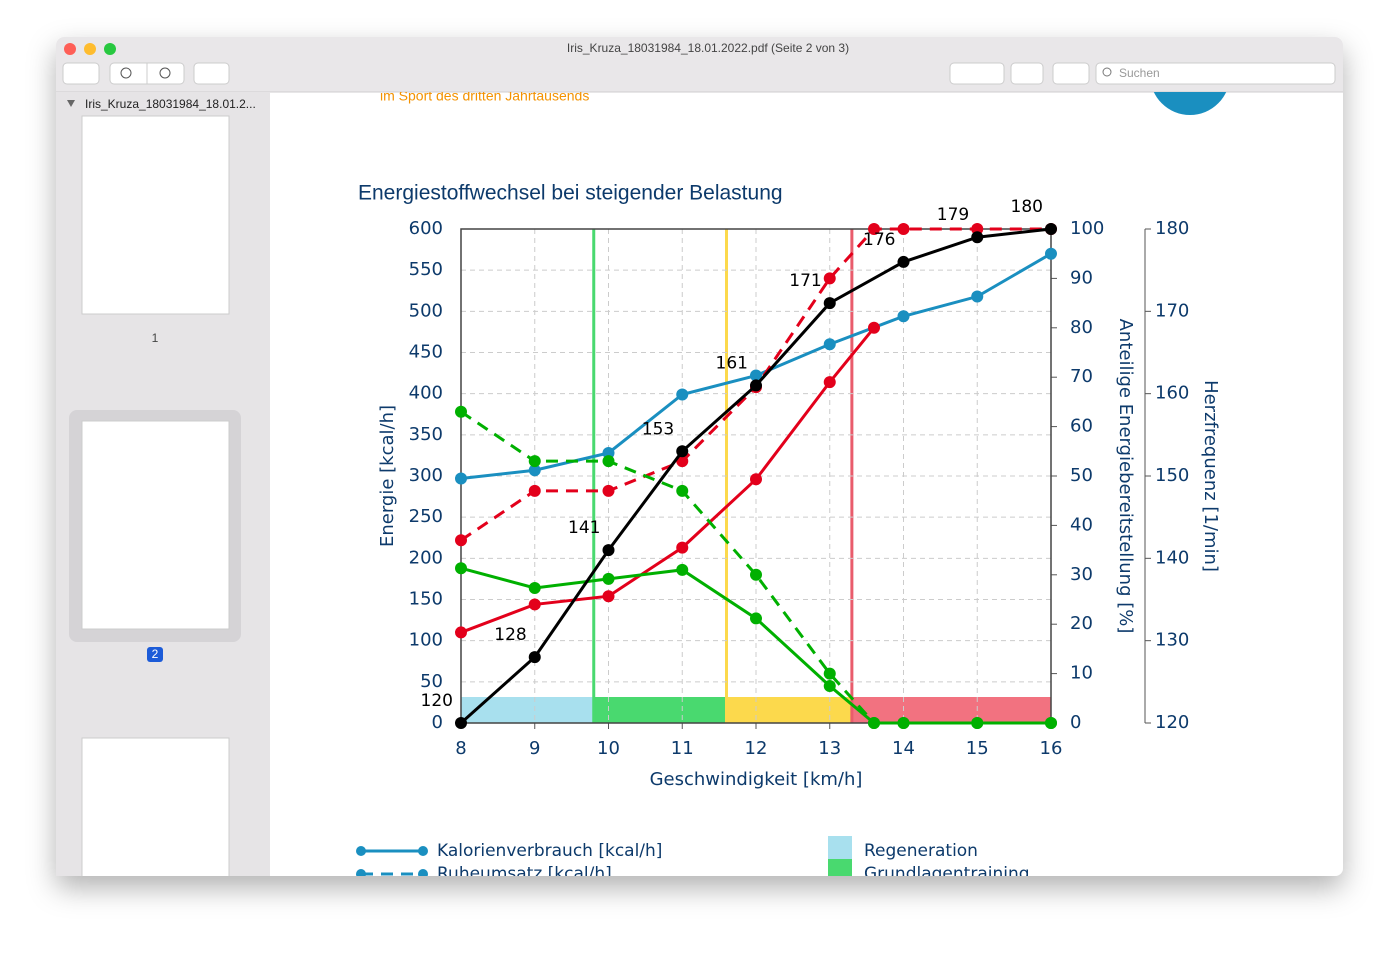 The height and width of the screenshot is (954, 1399). I want to click on y3-tick-label: 150, so click(1172, 475).